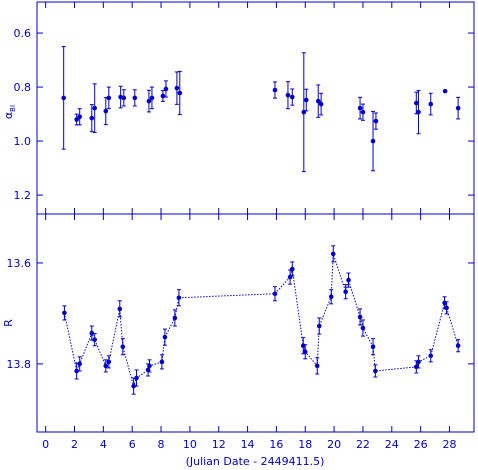 The height and width of the screenshot is (470, 478). What do you see at coordinates (392, 444) in the screenshot?
I see `x-tick-label: 24` at bounding box center [392, 444].